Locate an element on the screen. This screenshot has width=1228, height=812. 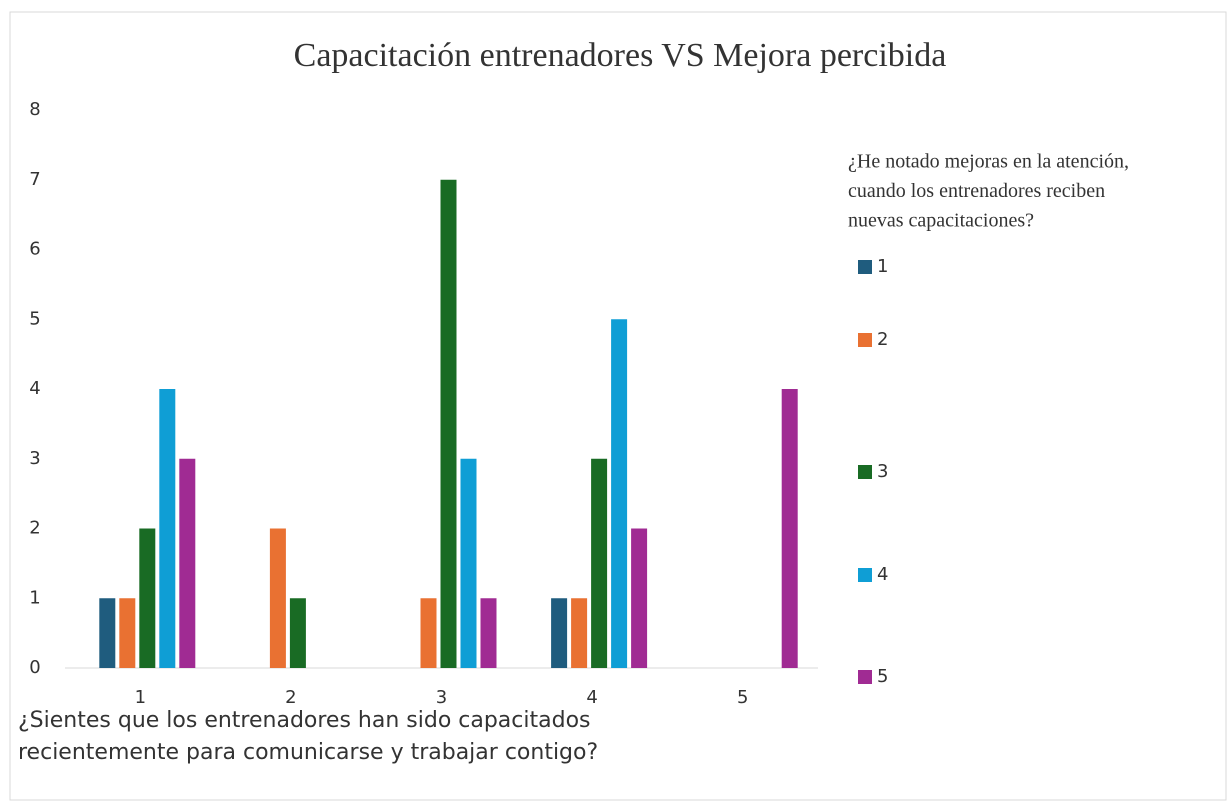
x-tick-label: 3 is located at coordinates (441, 697).